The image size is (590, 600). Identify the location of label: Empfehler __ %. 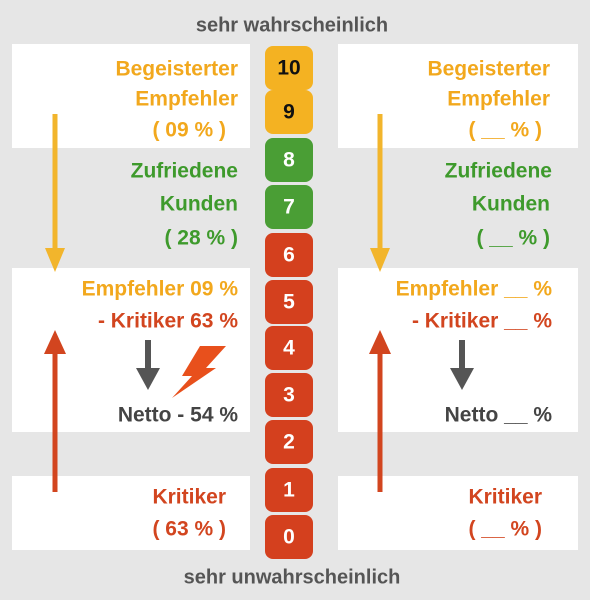
(474, 289).